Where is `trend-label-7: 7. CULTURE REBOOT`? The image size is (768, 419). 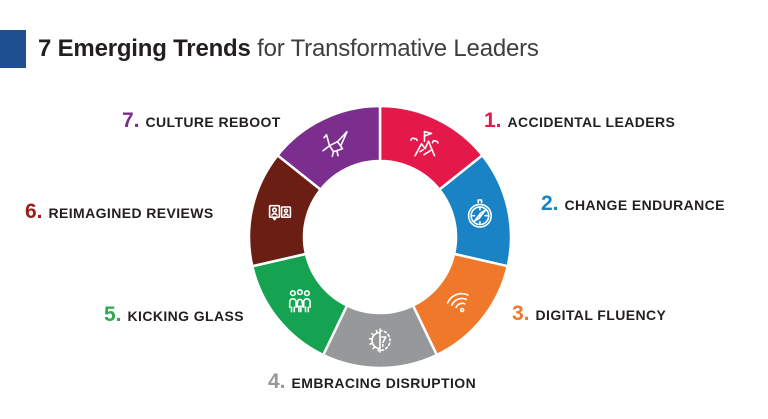 trend-label-7: 7. CULTURE REBOOT is located at coordinates (201, 120).